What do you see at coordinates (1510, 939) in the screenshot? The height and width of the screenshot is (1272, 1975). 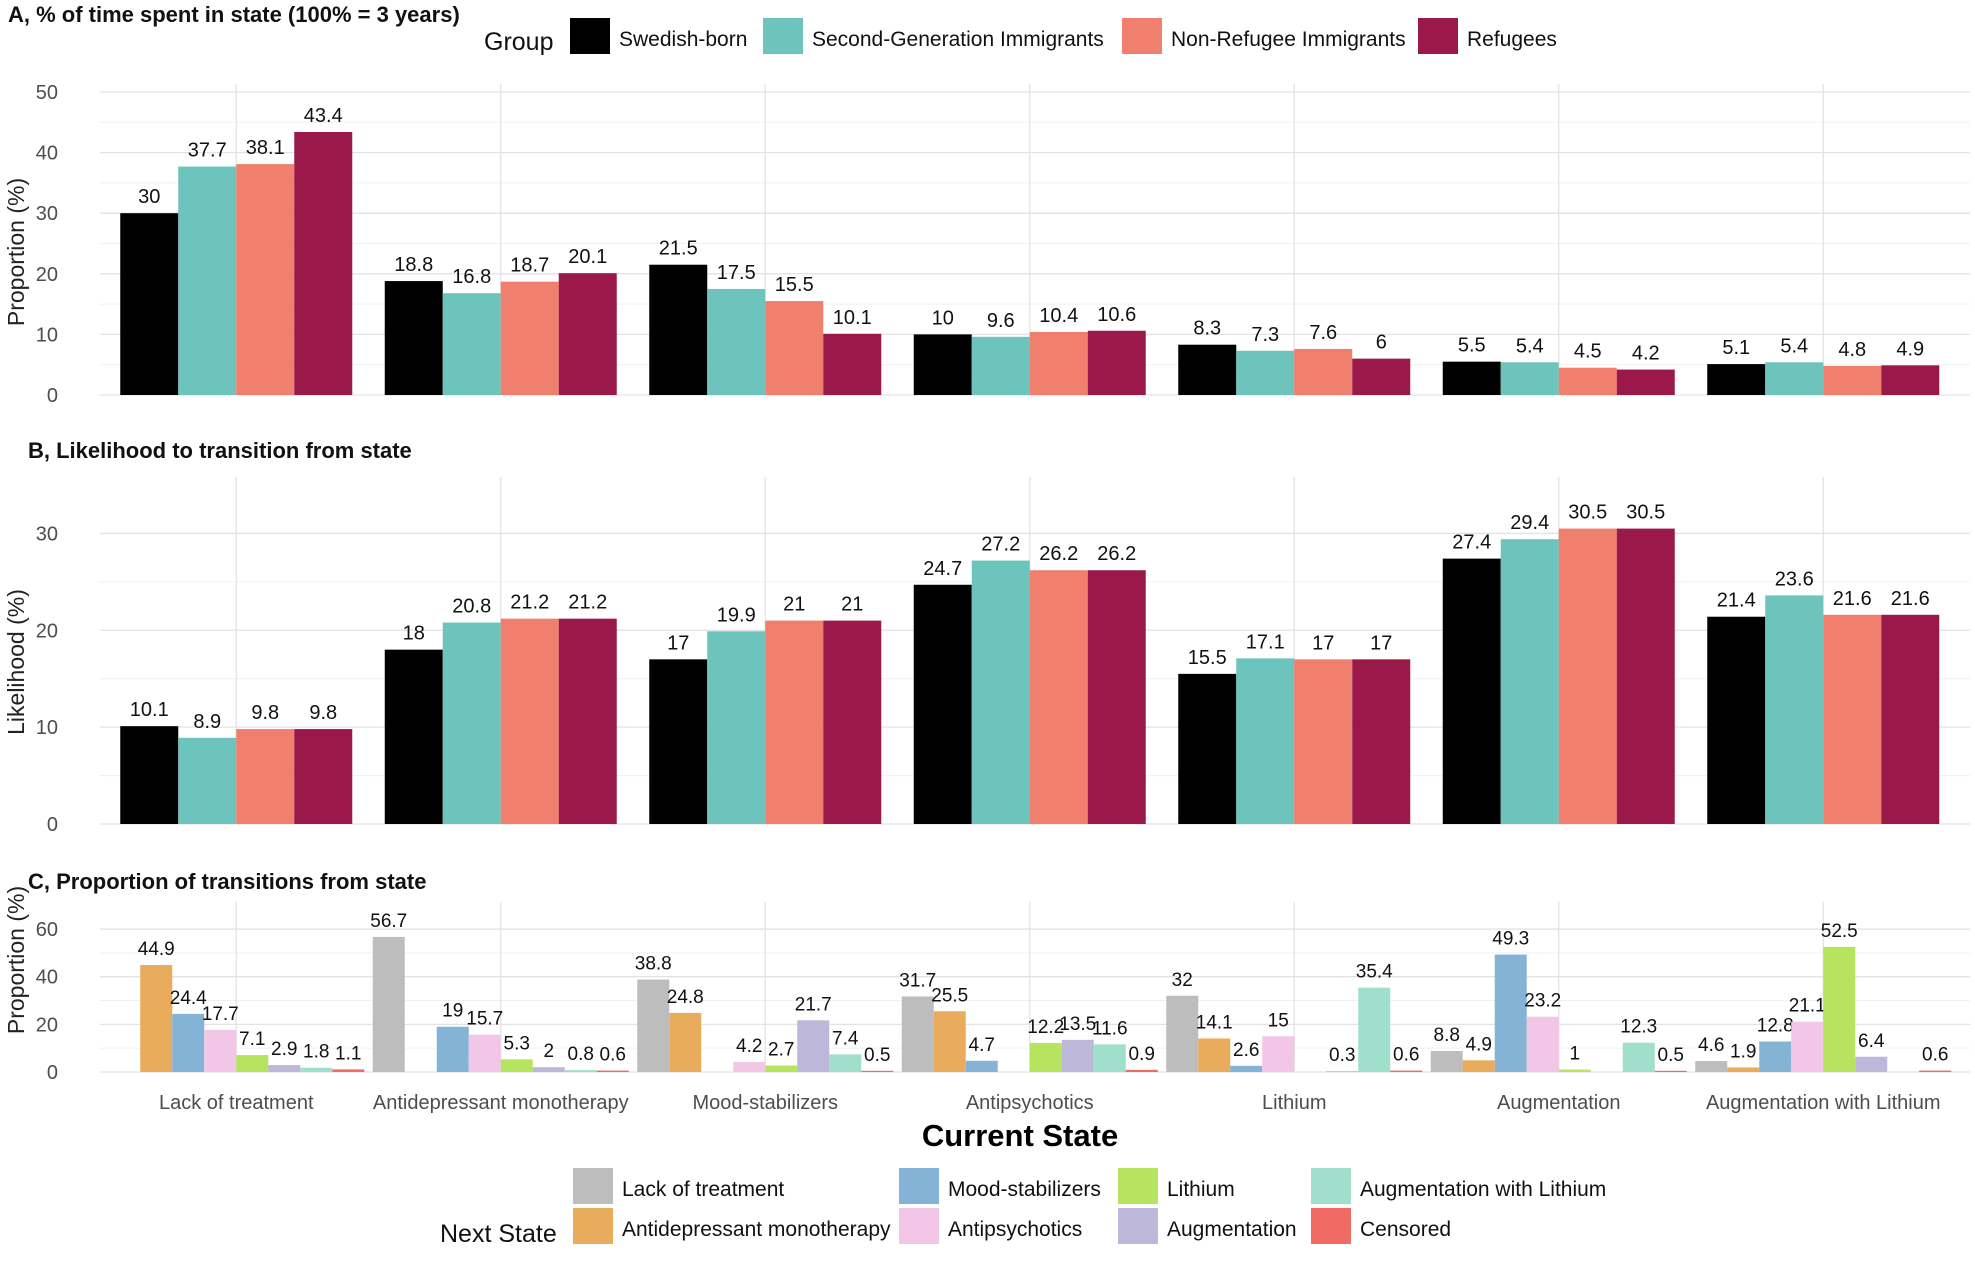 I see `data-label-c: 49.3` at bounding box center [1510, 939].